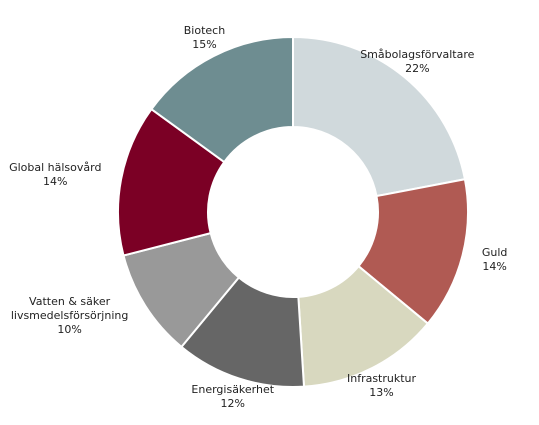 The height and width of the screenshot is (425, 539). What do you see at coordinates (381, 392) in the screenshot?
I see `value-label: 13%` at bounding box center [381, 392].